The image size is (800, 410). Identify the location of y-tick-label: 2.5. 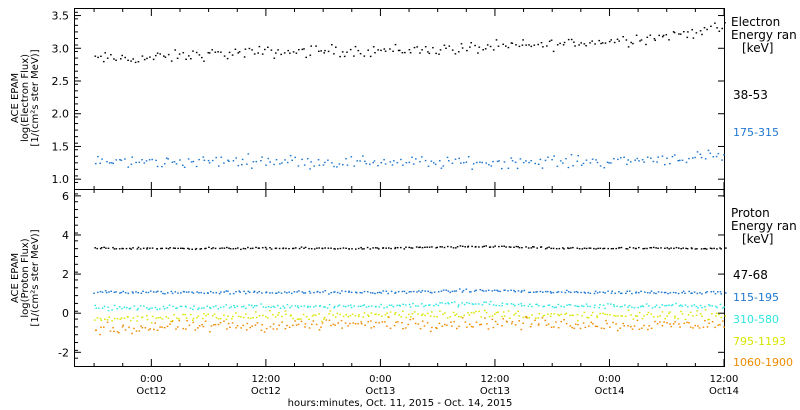
(61, 81).